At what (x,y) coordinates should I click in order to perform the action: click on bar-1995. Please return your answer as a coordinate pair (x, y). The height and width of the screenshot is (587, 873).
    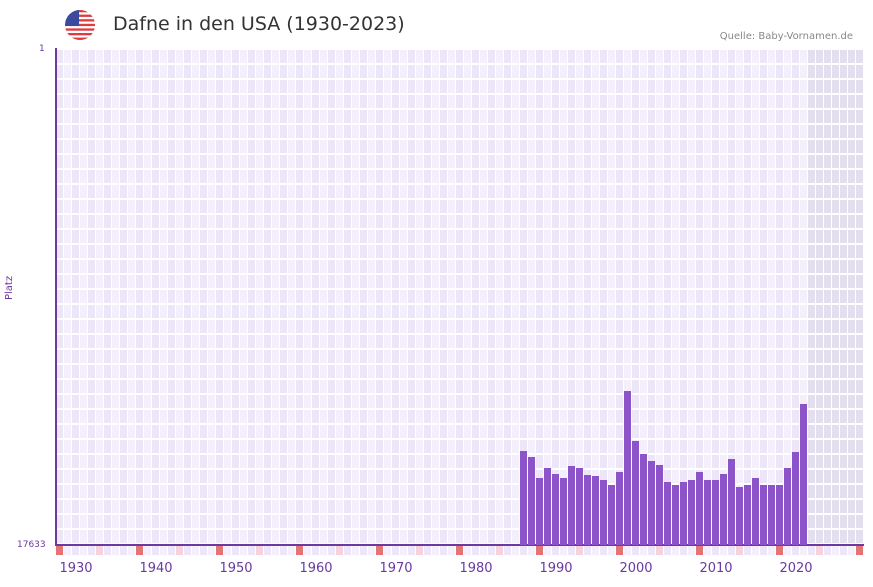
    Looking at the image, I should click on (595, 510).